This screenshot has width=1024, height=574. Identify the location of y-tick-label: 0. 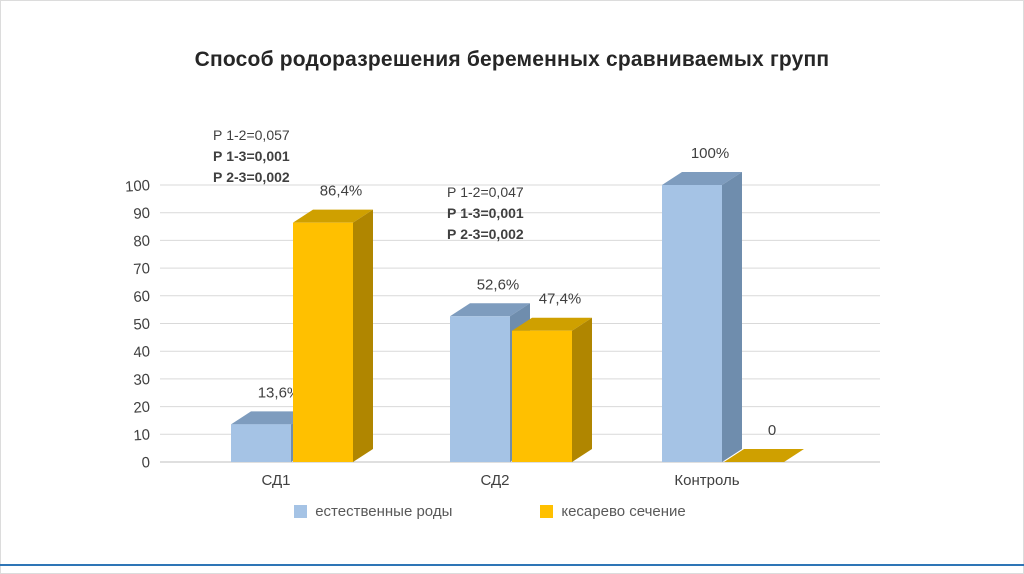
(146, 463).